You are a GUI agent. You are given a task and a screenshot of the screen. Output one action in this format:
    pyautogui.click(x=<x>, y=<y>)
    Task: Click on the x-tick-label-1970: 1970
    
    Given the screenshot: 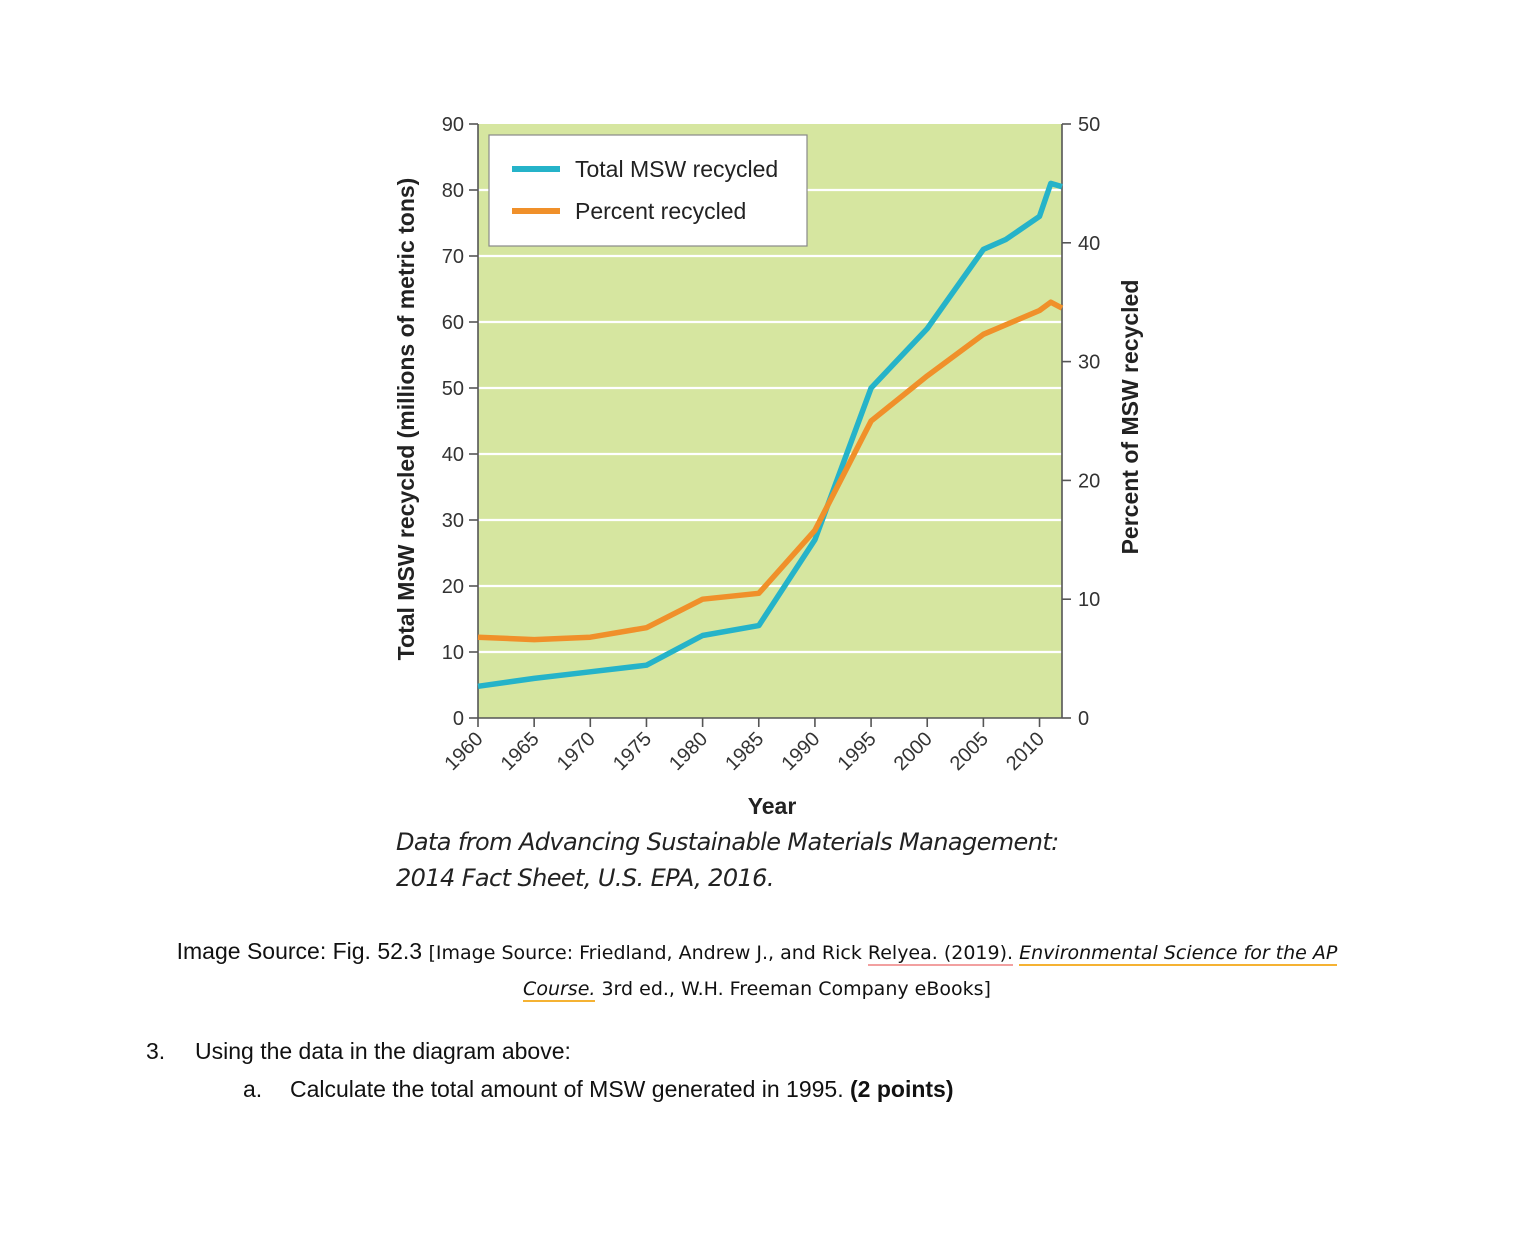 What is the action you would take?
    pyautogui.click(x=576, y=751)
    